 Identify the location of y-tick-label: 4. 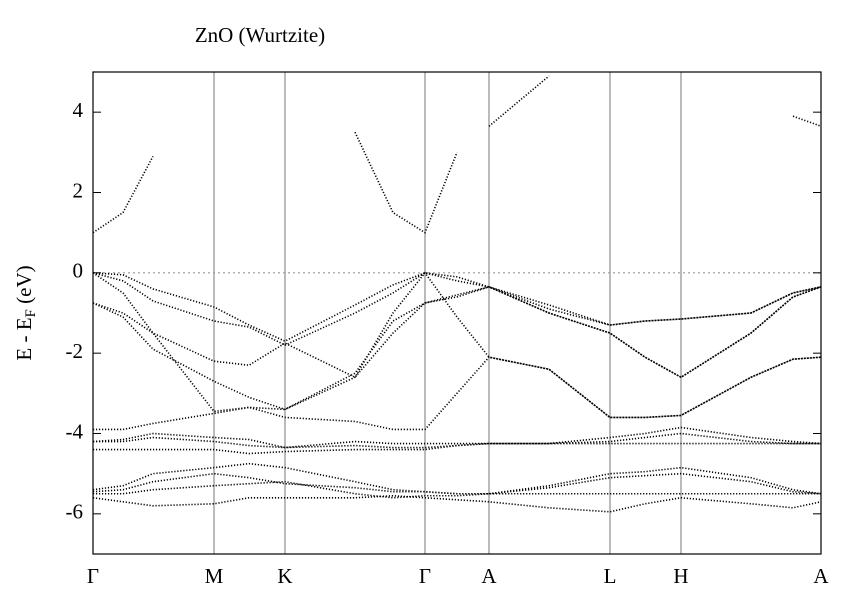
(78, 110).